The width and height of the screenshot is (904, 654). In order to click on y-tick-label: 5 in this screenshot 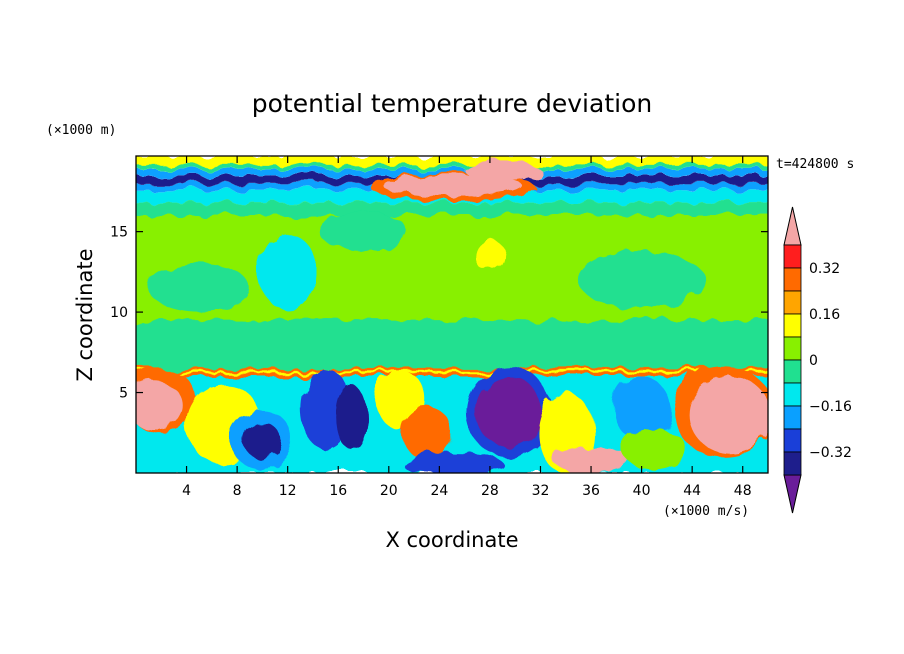, I will do `click(123, 394)`.